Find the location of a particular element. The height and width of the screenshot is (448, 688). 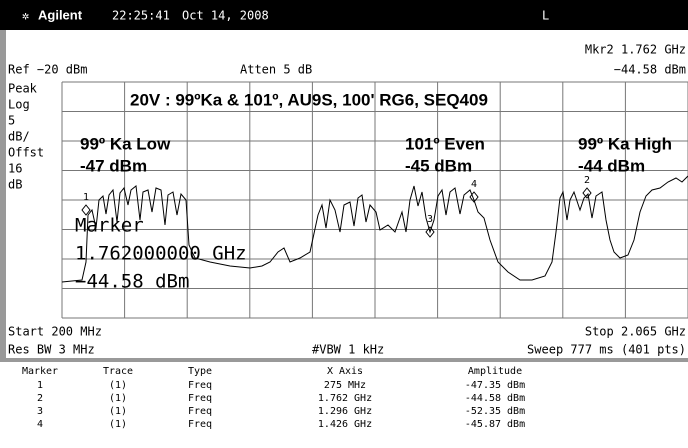

scale-label: Peak is located at coordinates (23, 89).